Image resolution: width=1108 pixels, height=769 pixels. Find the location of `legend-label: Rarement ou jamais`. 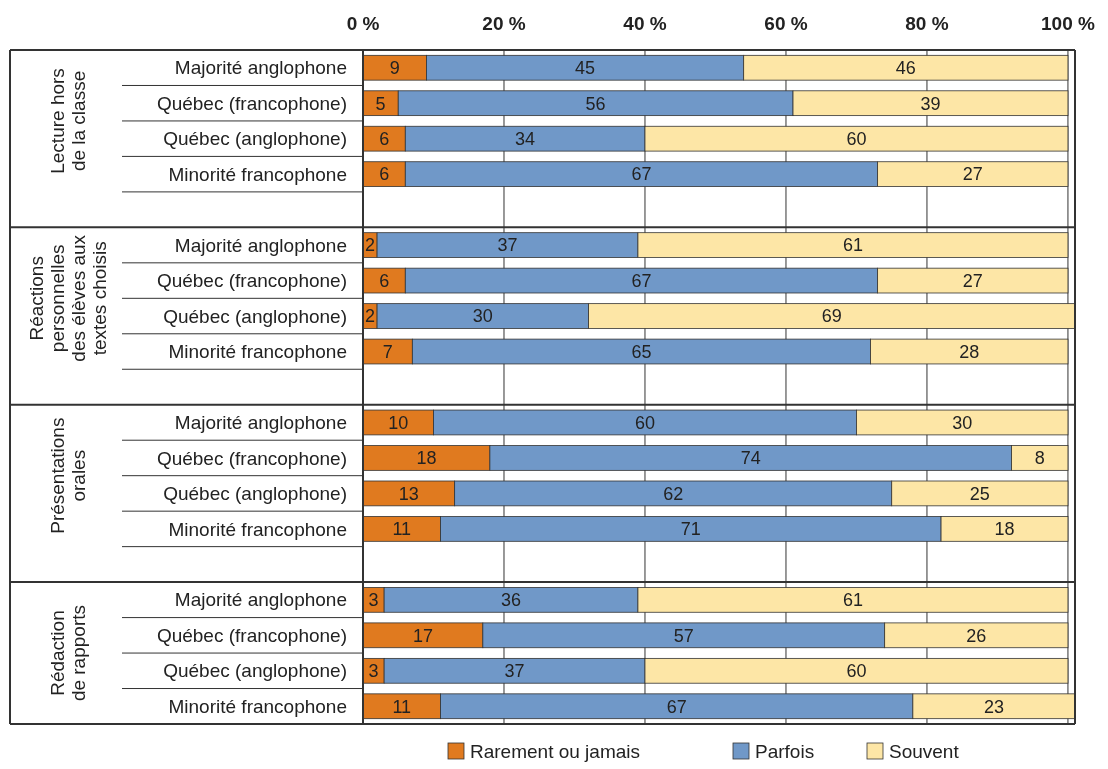

legend-label: Rarement ou jamais is located at coordinates (555, 751).